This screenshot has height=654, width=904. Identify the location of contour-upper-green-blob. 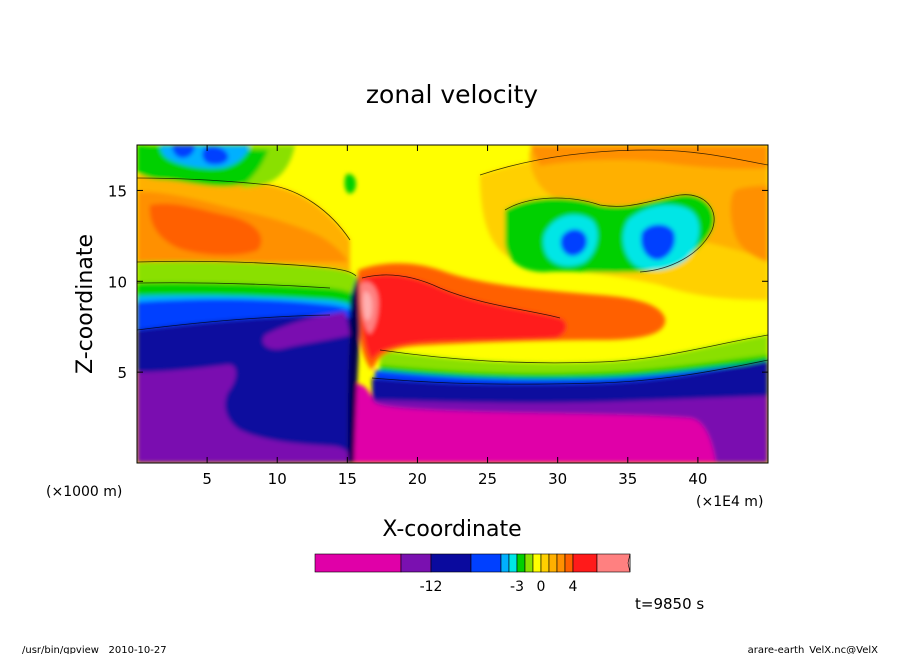
(350, 184).